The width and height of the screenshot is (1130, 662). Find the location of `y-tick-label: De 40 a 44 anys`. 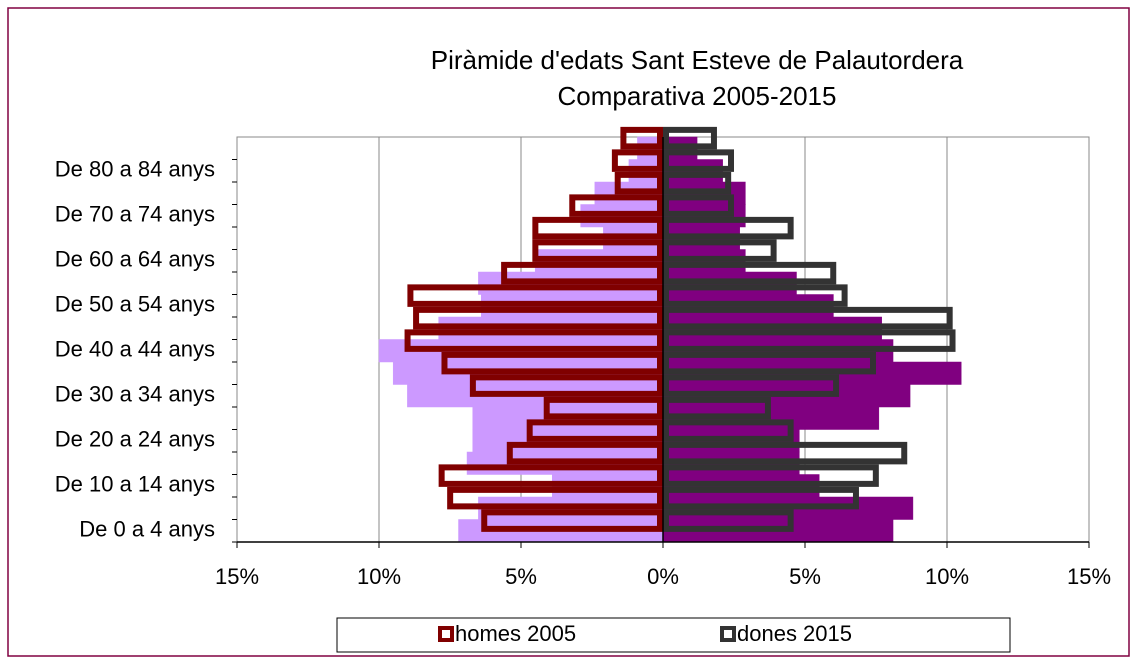

y-tick-label: De 40 a 44 anys is located at coordinates (135, 349).